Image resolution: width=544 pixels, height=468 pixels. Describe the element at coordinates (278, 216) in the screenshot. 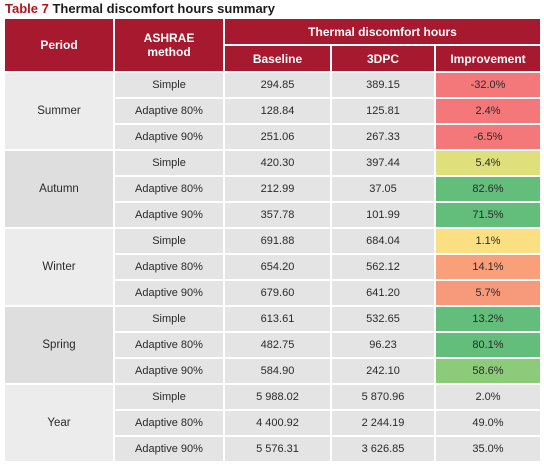

I see `baseline-cell: 357.78` at that location.